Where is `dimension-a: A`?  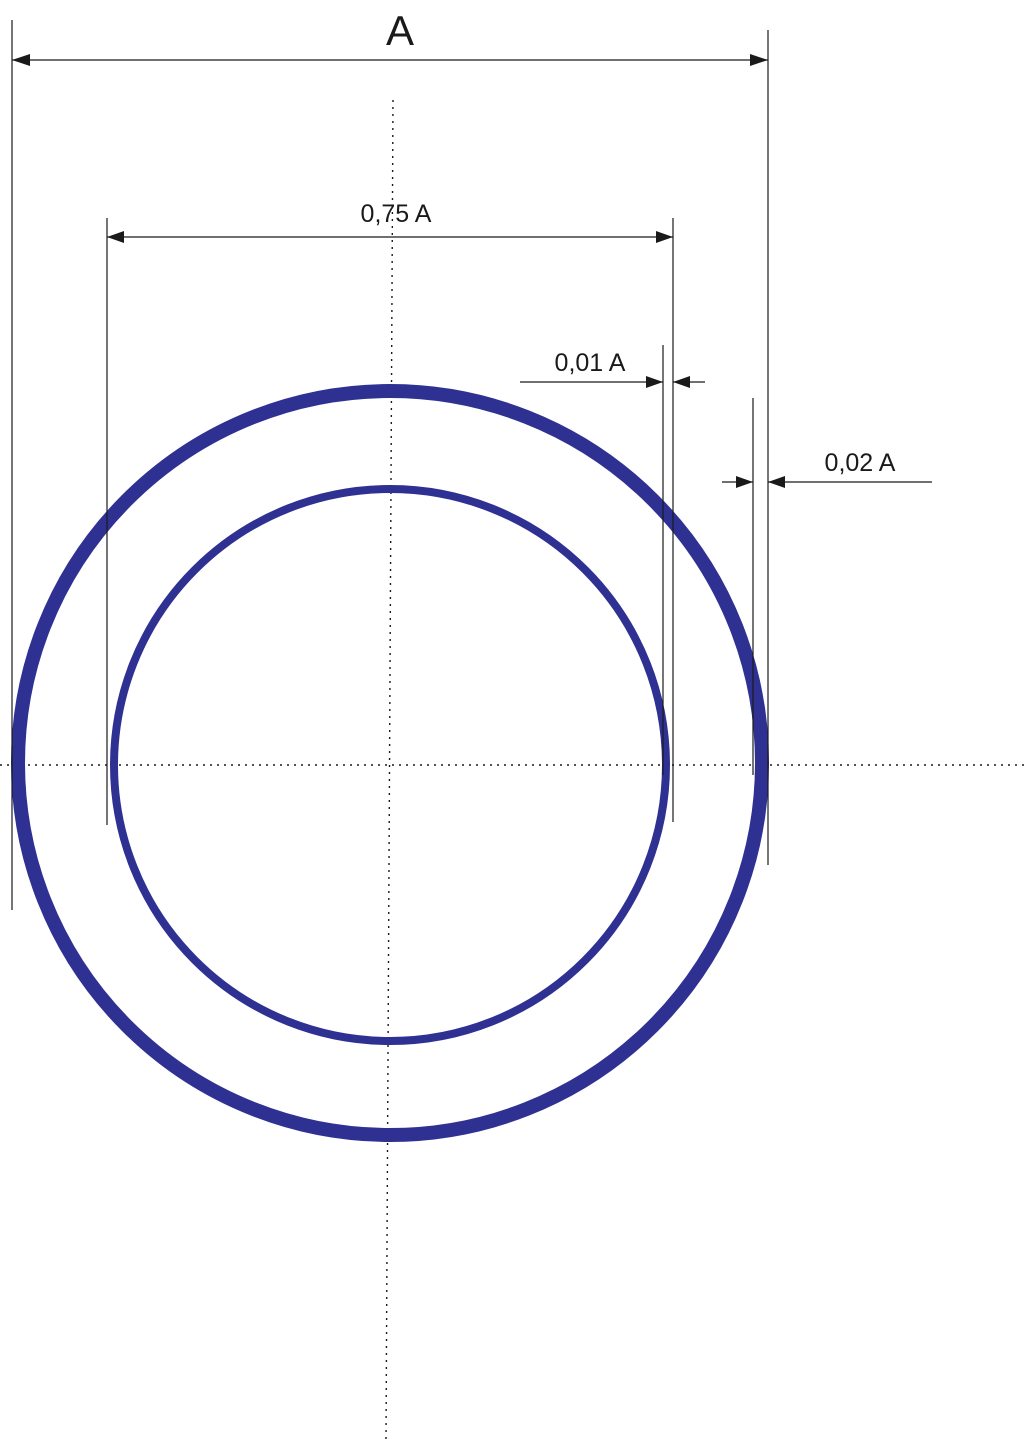
dimension-a: A is located at coordinates (390, 36).